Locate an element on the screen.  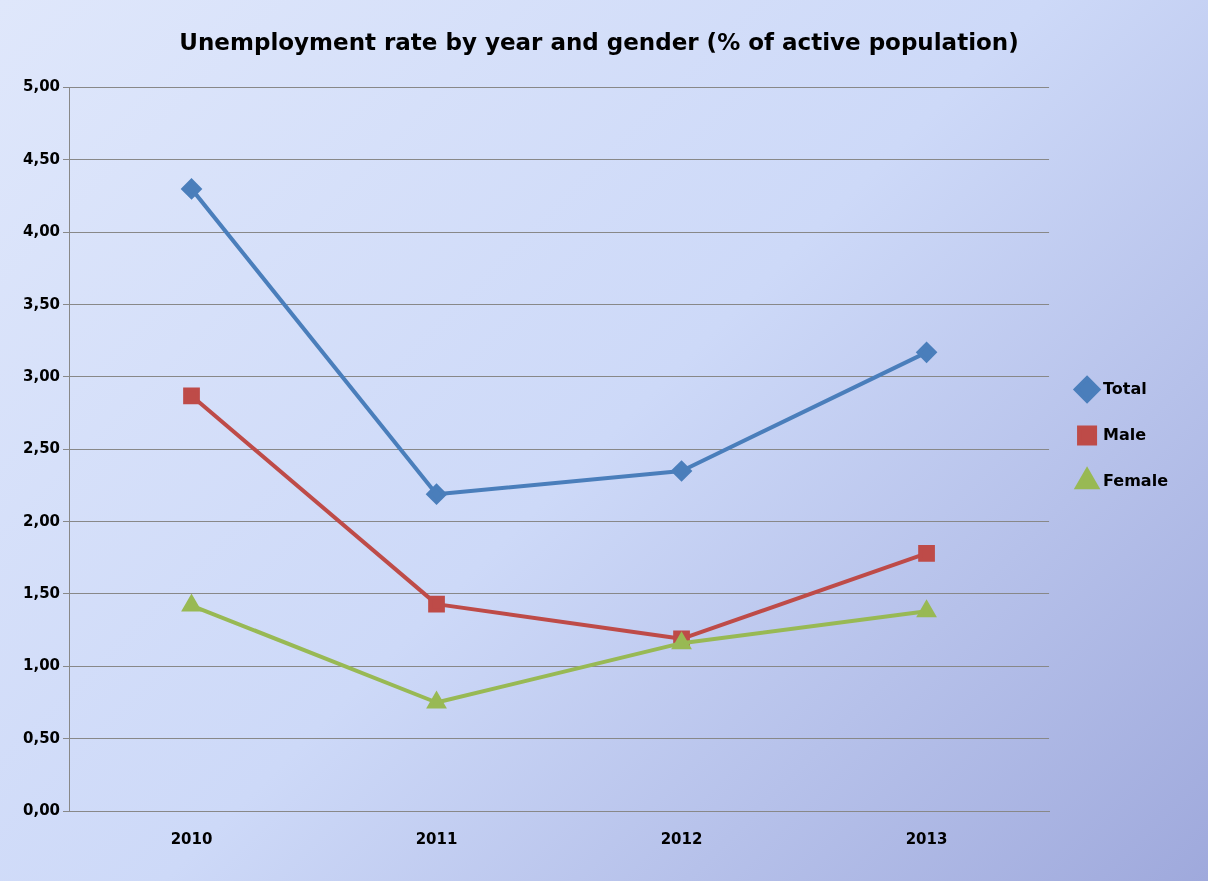
y-tick-label: 2,00 is located at coordinates (41, 520).